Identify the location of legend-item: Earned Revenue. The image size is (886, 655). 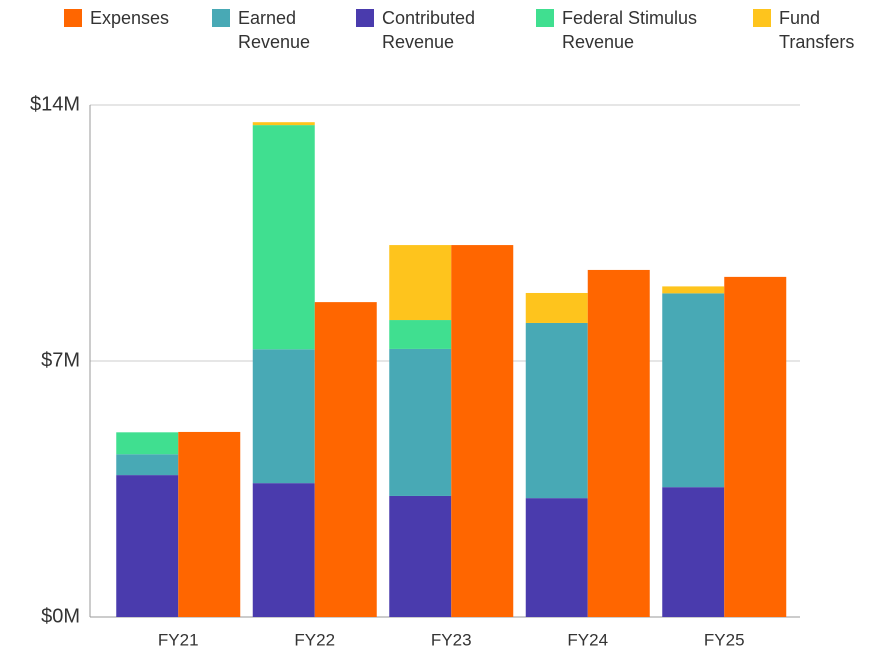
(272, 30).